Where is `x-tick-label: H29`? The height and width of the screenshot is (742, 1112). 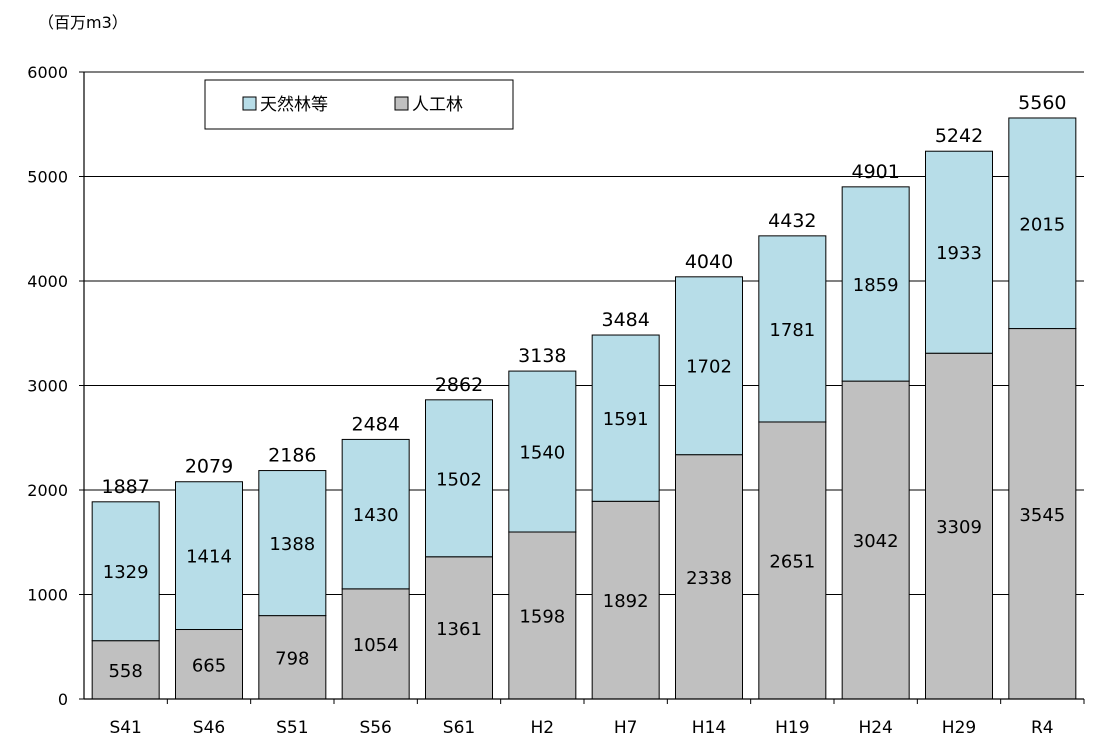
x-tick-label: H29 is located at coordinates (959, 728).